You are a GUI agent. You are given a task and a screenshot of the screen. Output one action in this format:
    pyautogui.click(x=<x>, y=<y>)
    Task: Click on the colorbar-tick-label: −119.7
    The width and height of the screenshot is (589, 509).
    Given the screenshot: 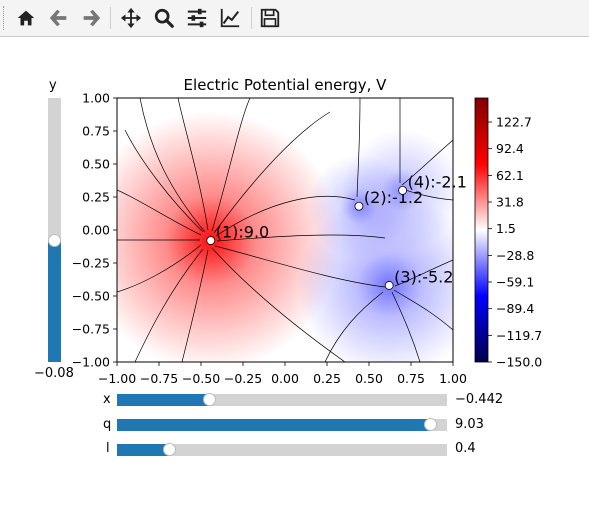 What is the action you would take?
    pyautogui.click(x=519, y=335)
    